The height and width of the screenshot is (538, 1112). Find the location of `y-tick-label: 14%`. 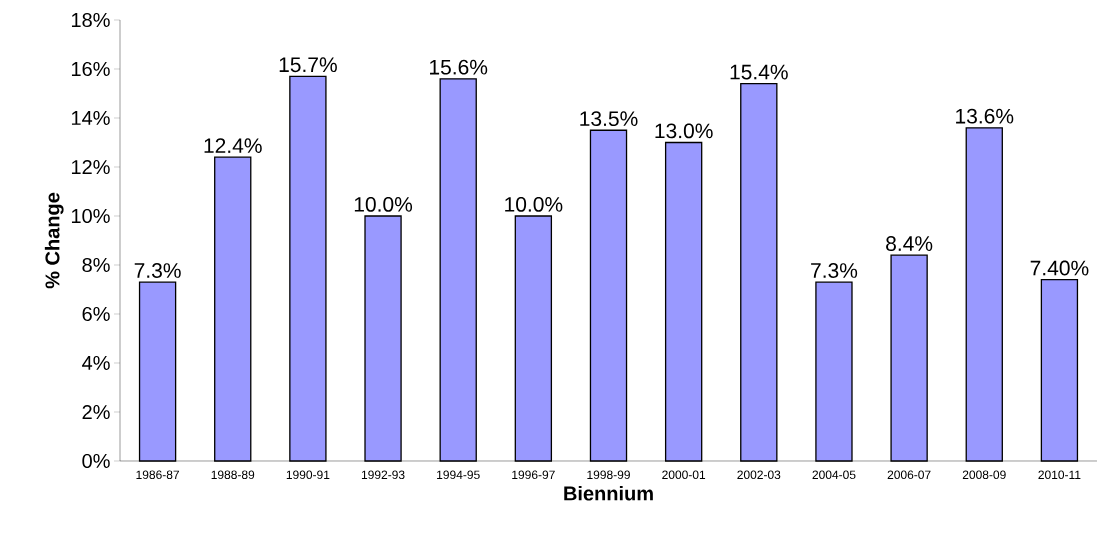

y-tick-label: 14% is located at coordinates (90, 117).